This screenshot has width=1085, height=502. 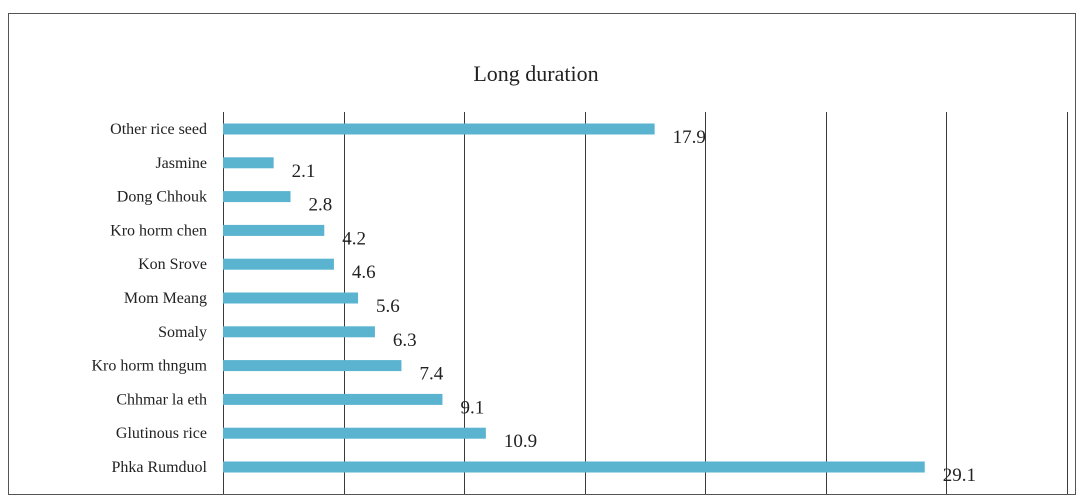 I want to click on category-label: Kro horm chen, so click(x=158, y=230).